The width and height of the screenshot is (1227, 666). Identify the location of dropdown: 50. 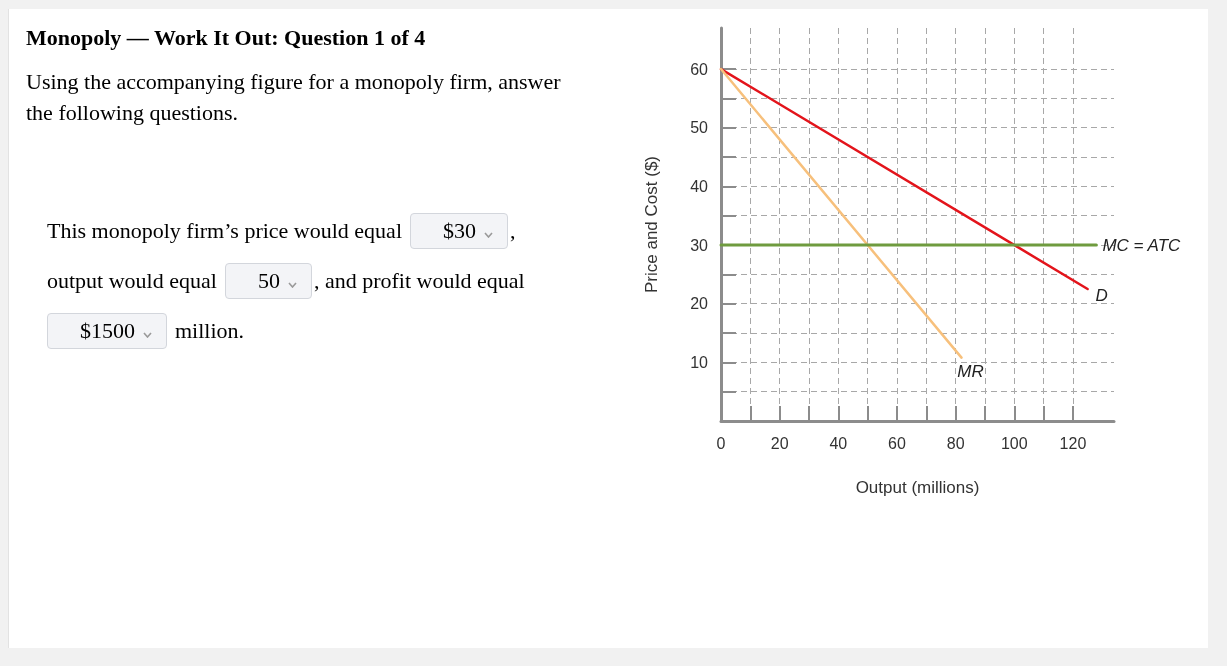
(268, 281).